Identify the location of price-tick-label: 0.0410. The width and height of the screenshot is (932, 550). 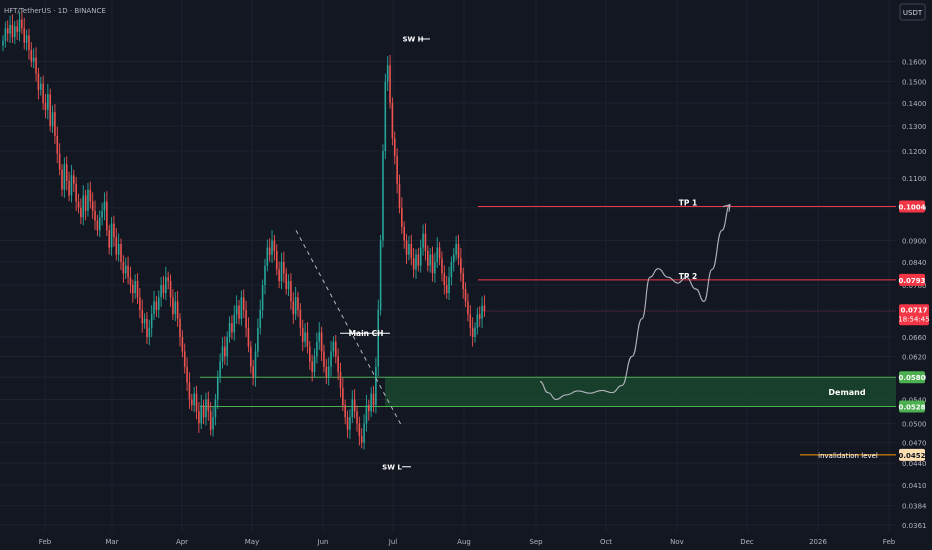
(914, 486).